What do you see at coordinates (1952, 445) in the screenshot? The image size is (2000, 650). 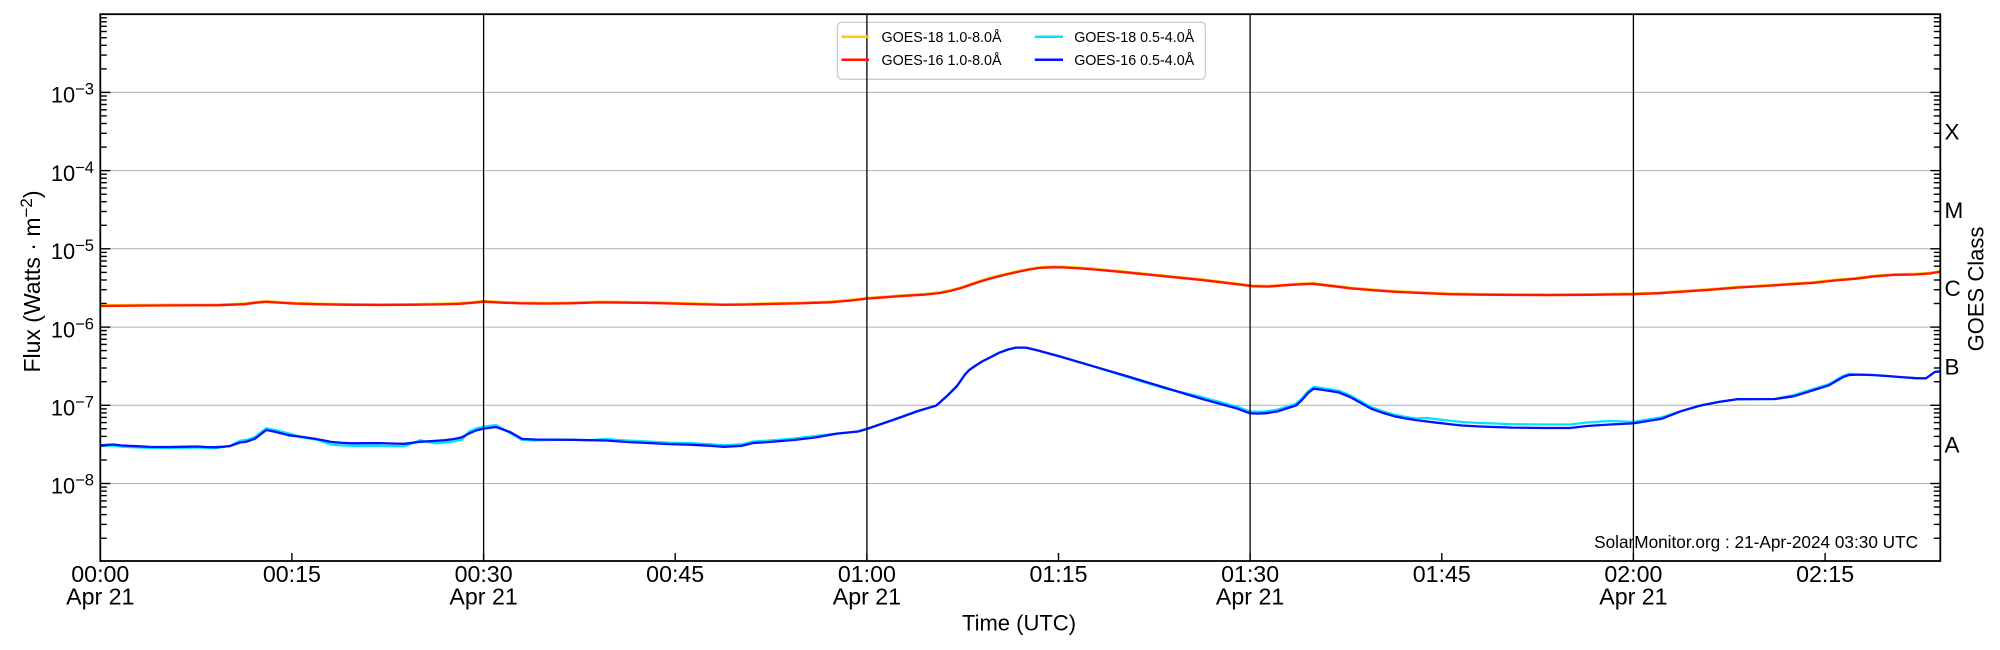 I see `svg-text: A` at bounding box center [1952, 445].